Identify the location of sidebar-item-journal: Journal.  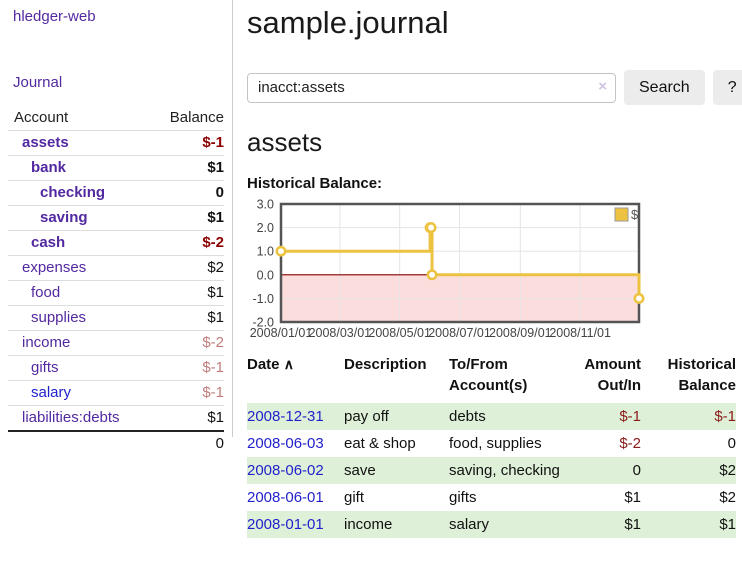
(38, 82).